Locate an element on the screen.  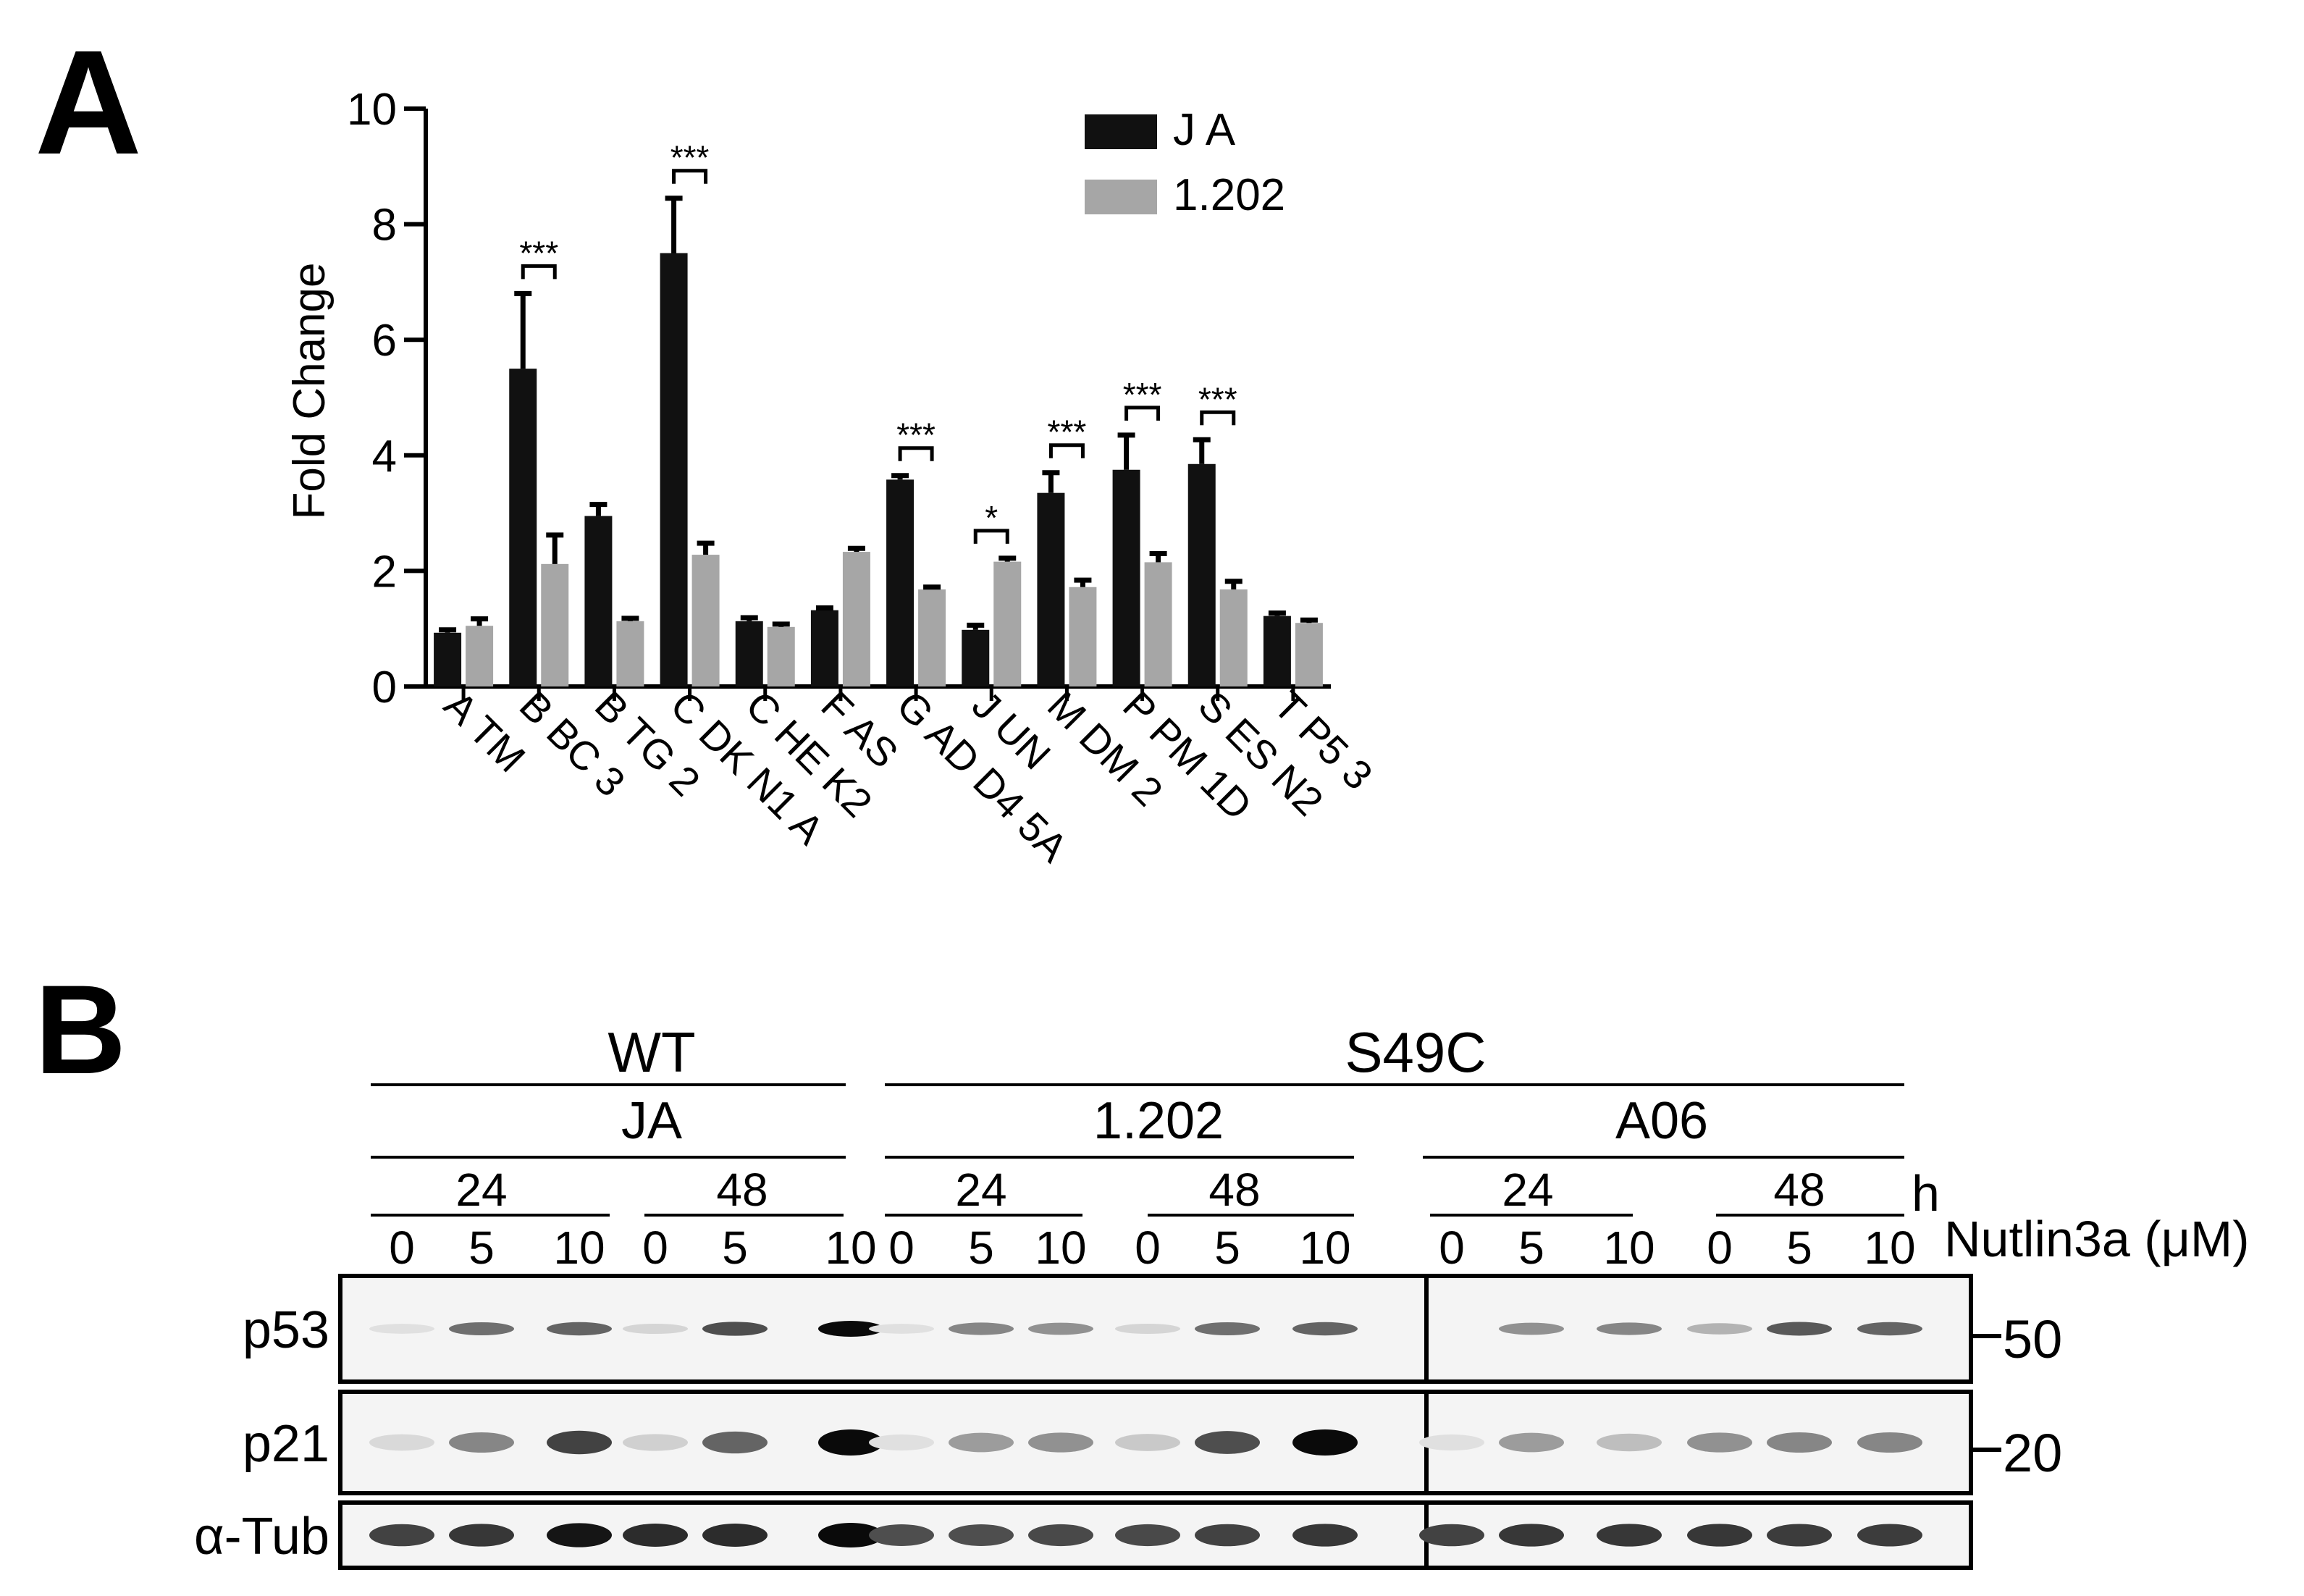
significance-label-1: *** is located at coordinates (690, 158).